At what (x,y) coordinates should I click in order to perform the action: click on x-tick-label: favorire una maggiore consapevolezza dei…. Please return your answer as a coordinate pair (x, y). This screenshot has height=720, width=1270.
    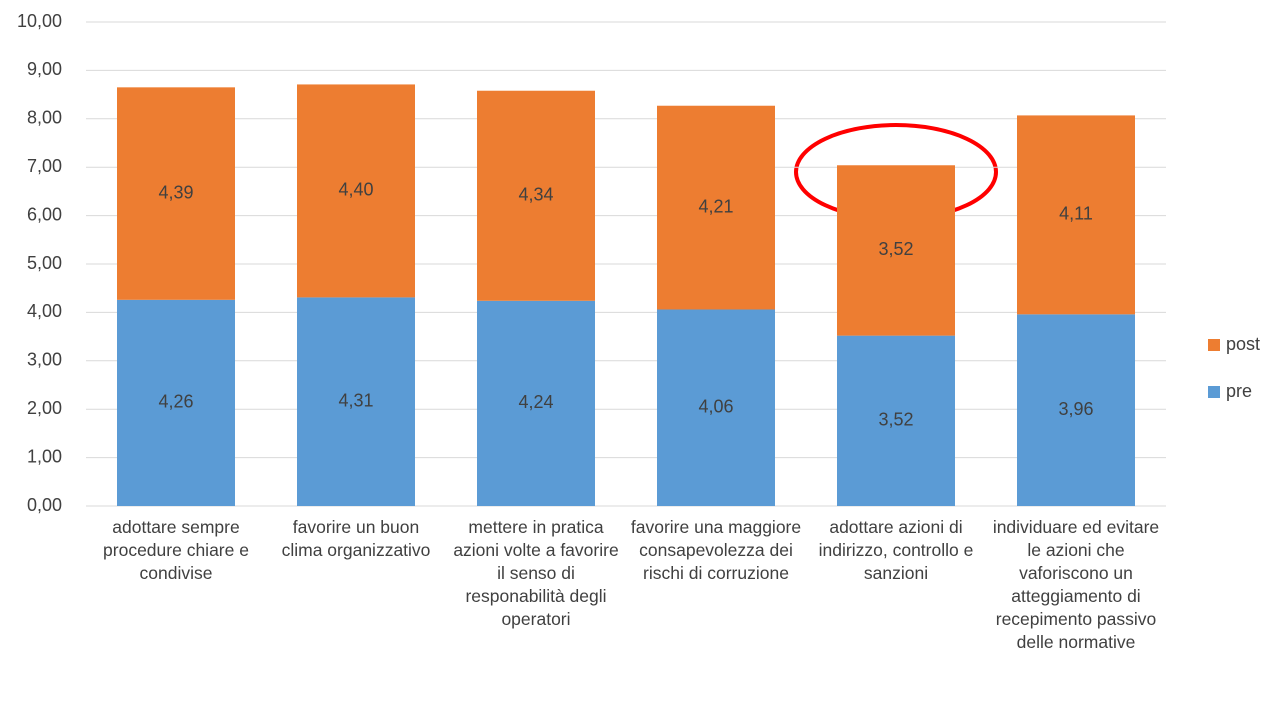
    Looking at the image, I should click on (716, 550).